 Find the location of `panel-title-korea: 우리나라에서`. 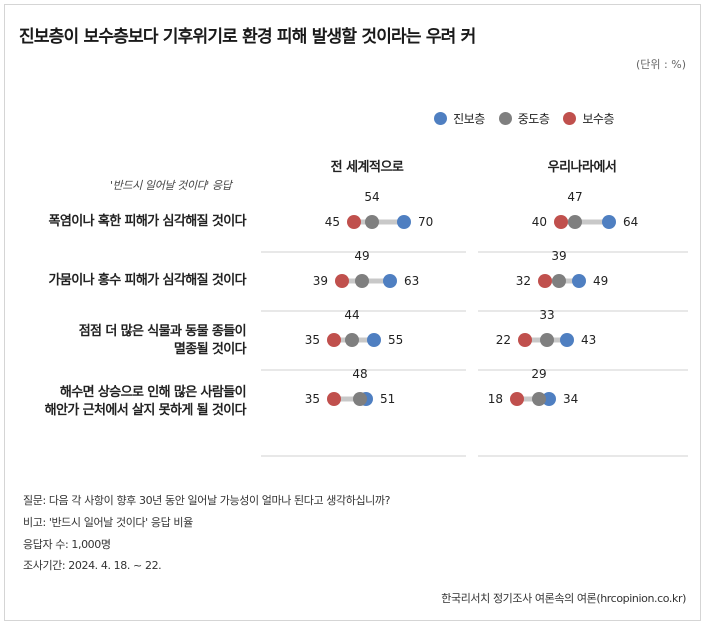

panel-title-korea: 우리나라에서 is located at coordinates (582, 167).